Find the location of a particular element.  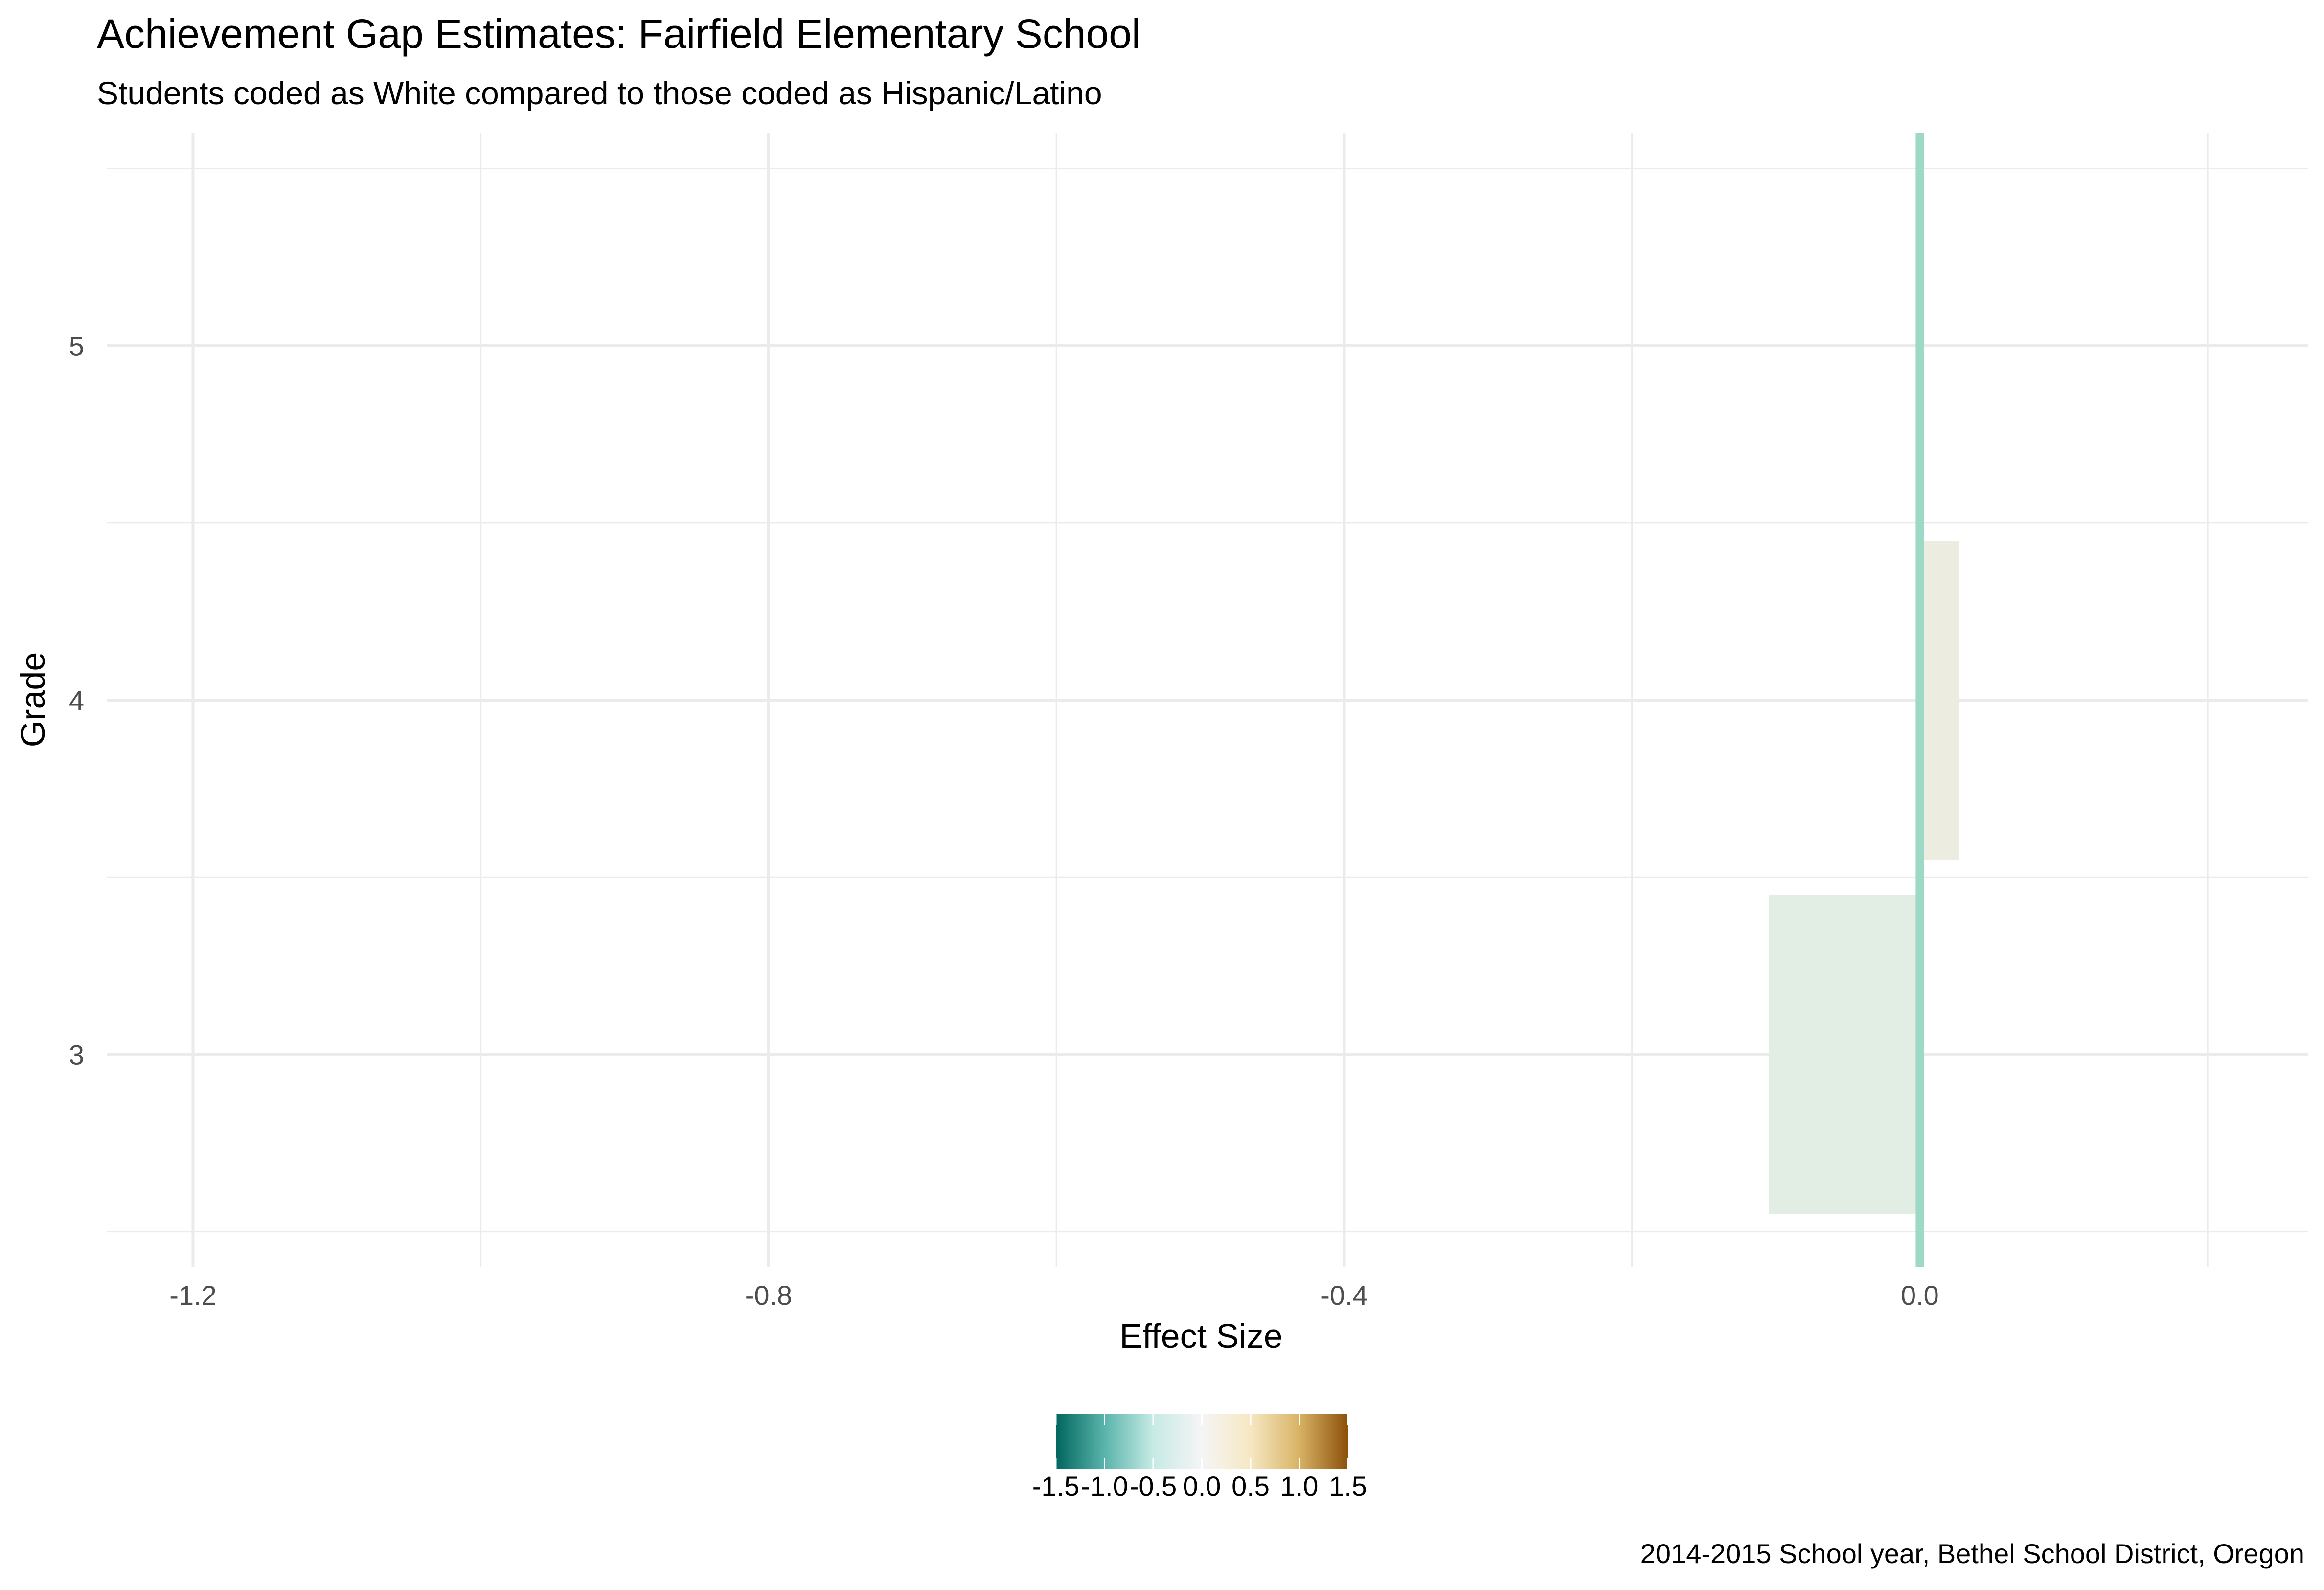

y-axis-ticks: 3 4 5 is located at coordinates (76, 701).